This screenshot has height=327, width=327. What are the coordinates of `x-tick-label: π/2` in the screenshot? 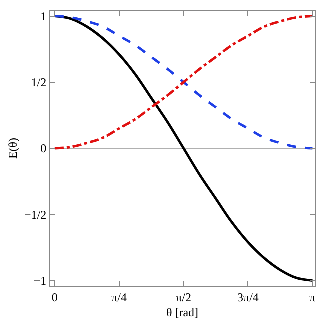 It's located at (184, 297).